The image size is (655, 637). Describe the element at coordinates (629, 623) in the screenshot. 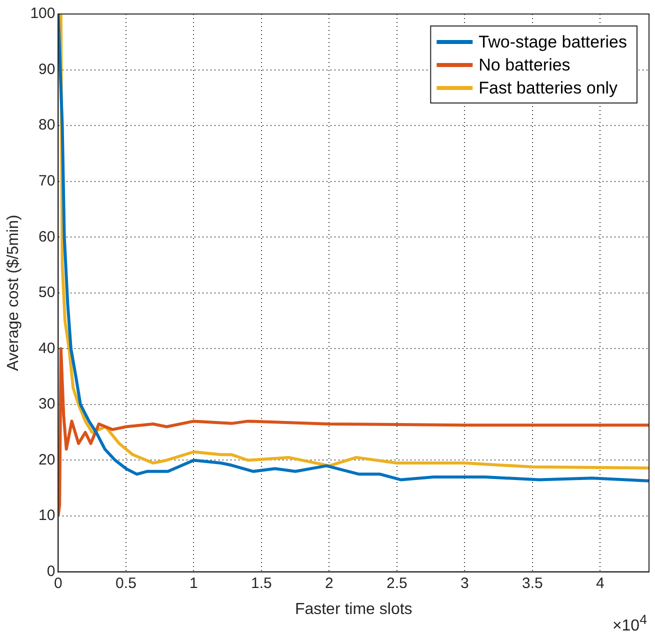

I see `text: ×10$^{4}$` at that location.